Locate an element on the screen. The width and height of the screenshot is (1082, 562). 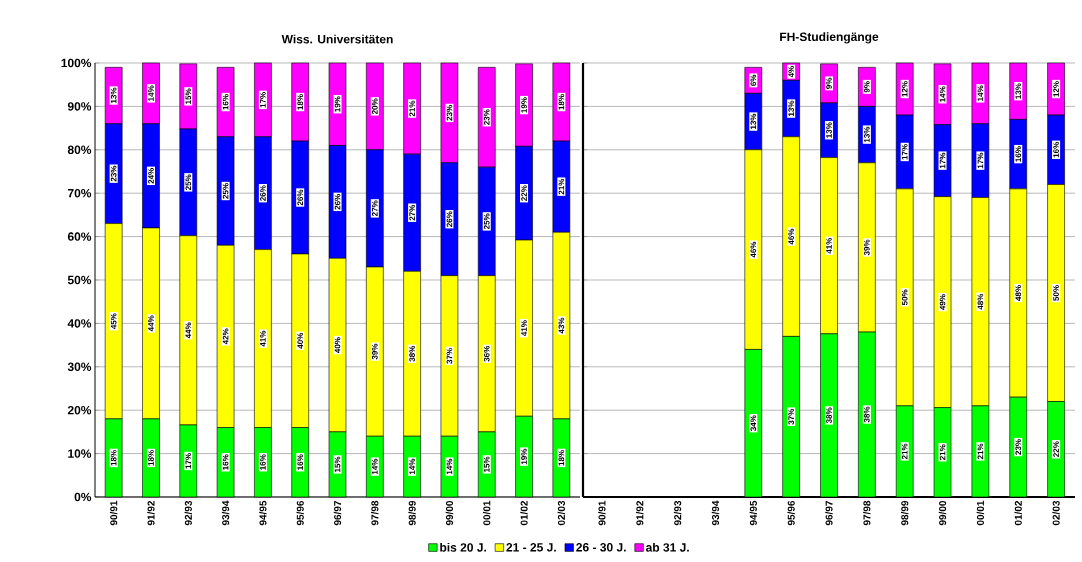
y-tick-label: 20% is located at coordinates (79, 410).